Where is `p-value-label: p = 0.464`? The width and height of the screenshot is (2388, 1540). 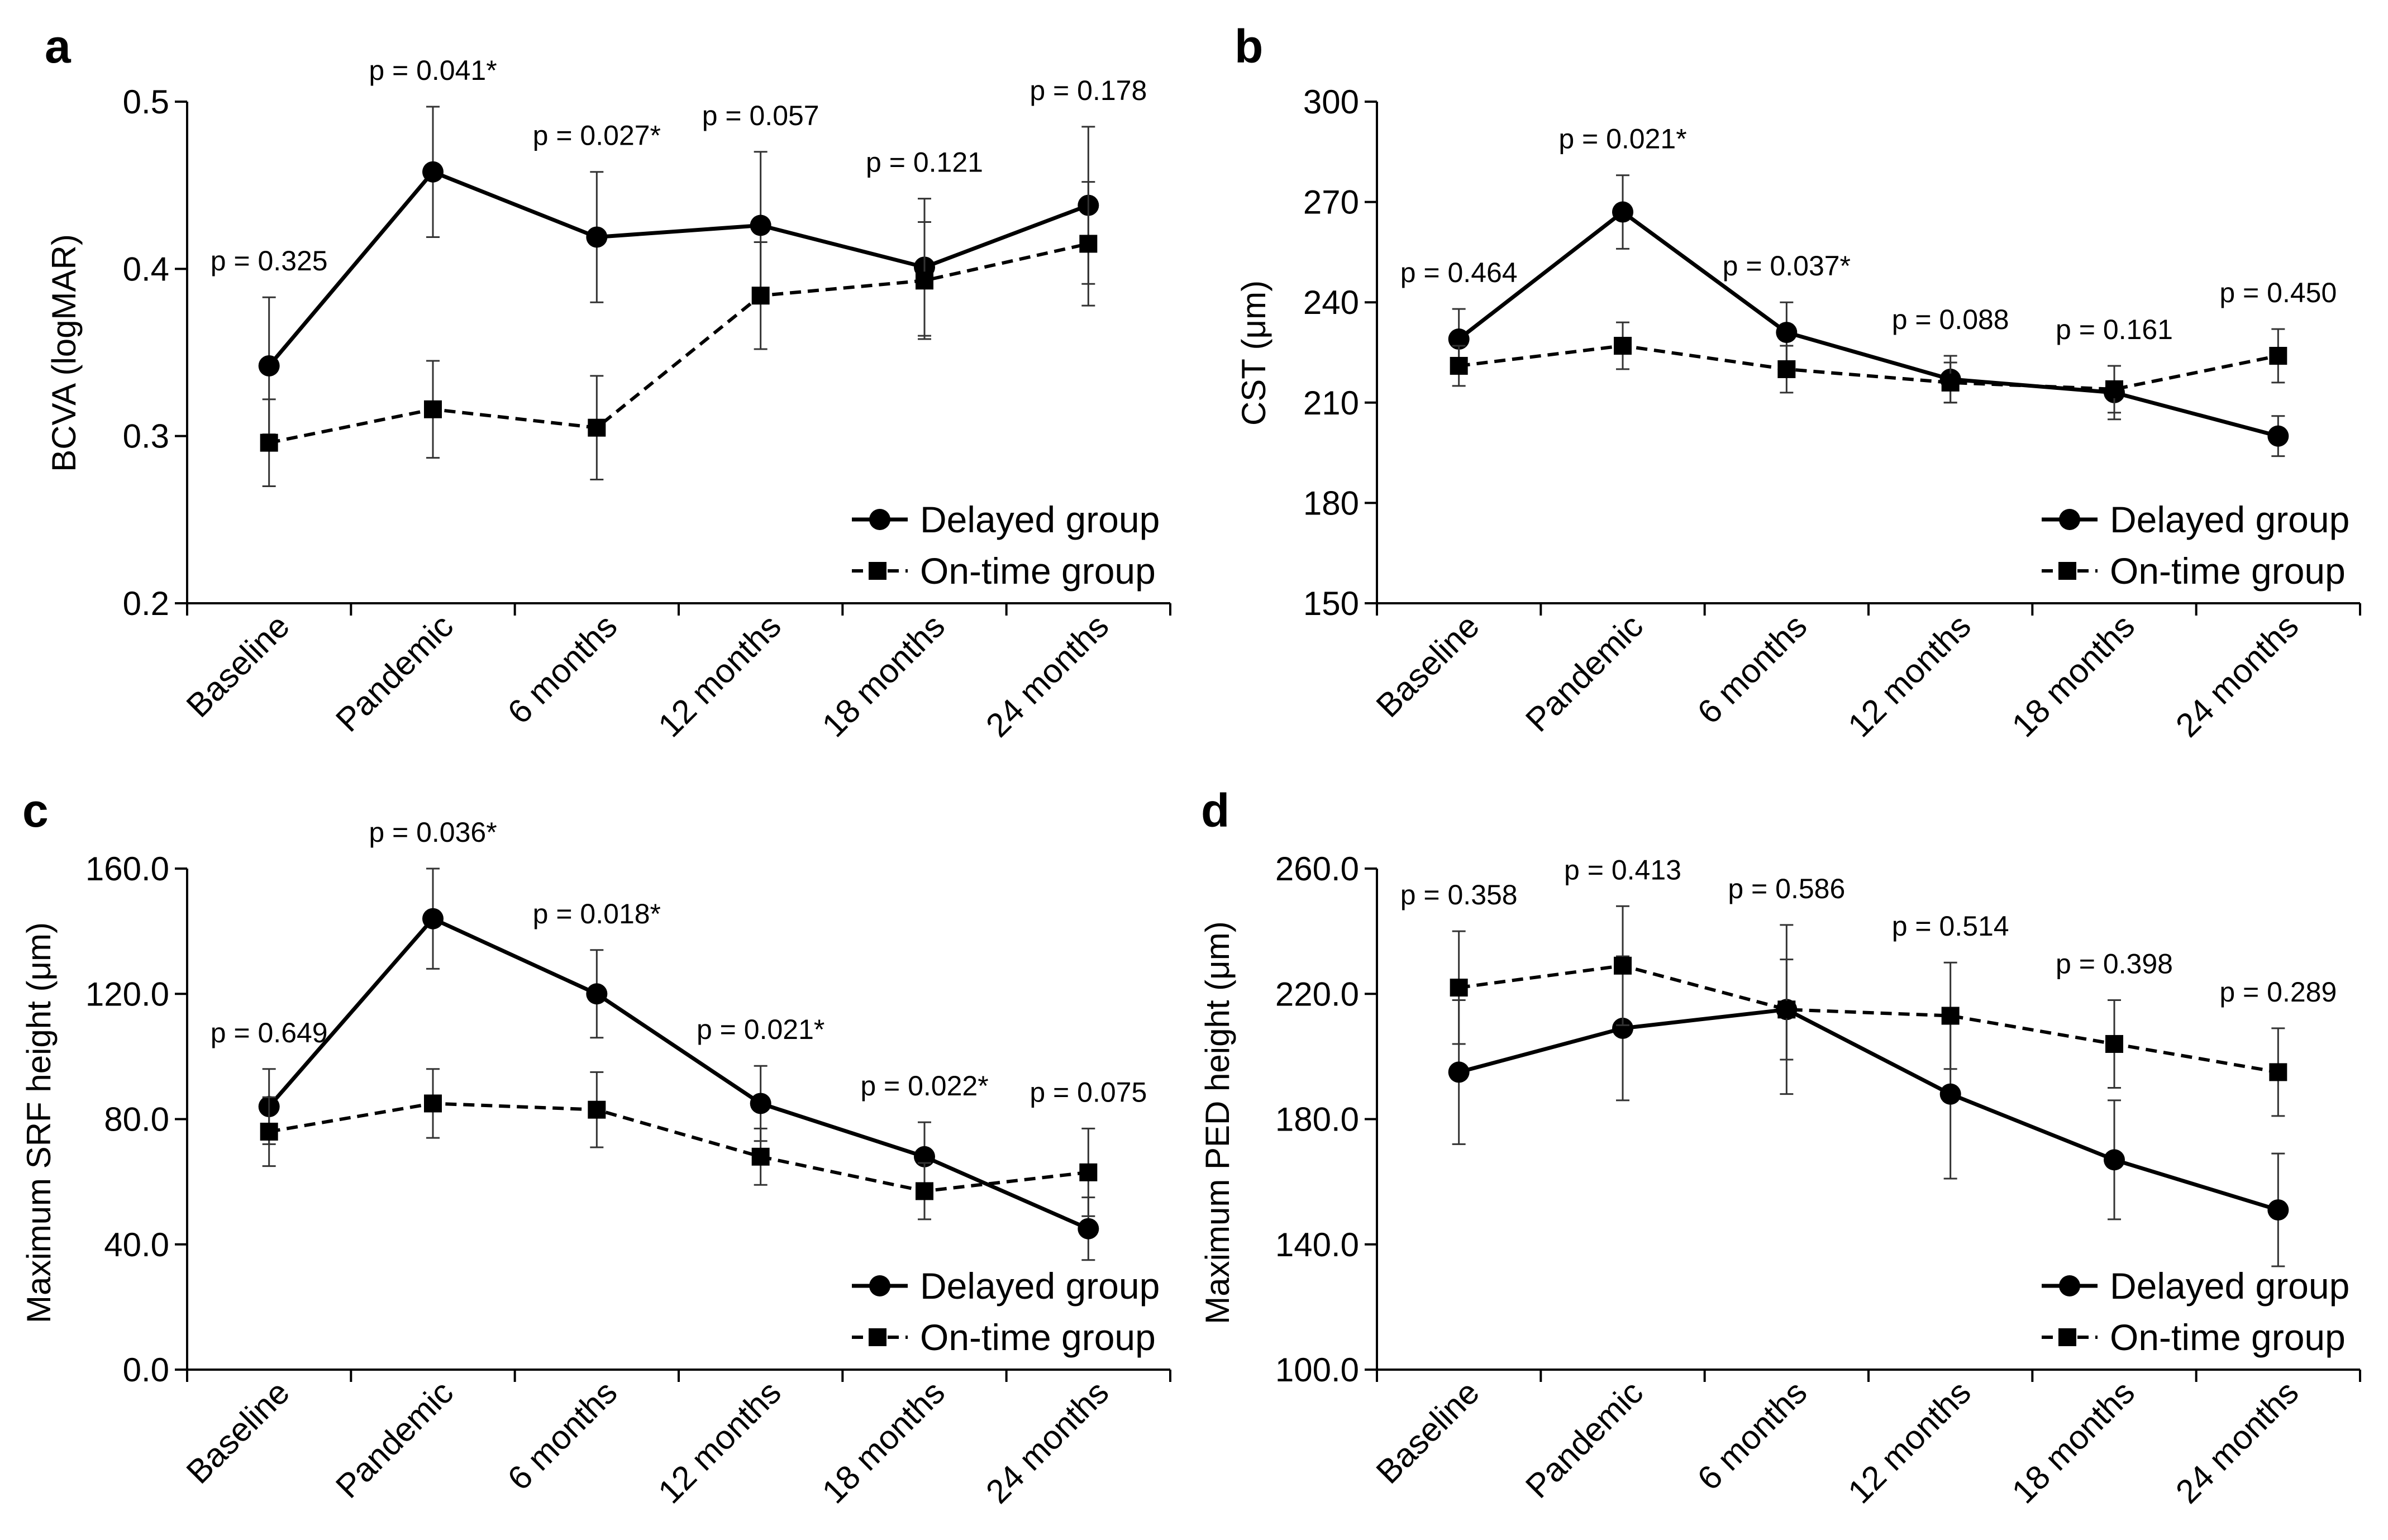
p-value-label: p = 0.464 is located at coordinates (1459, 272).